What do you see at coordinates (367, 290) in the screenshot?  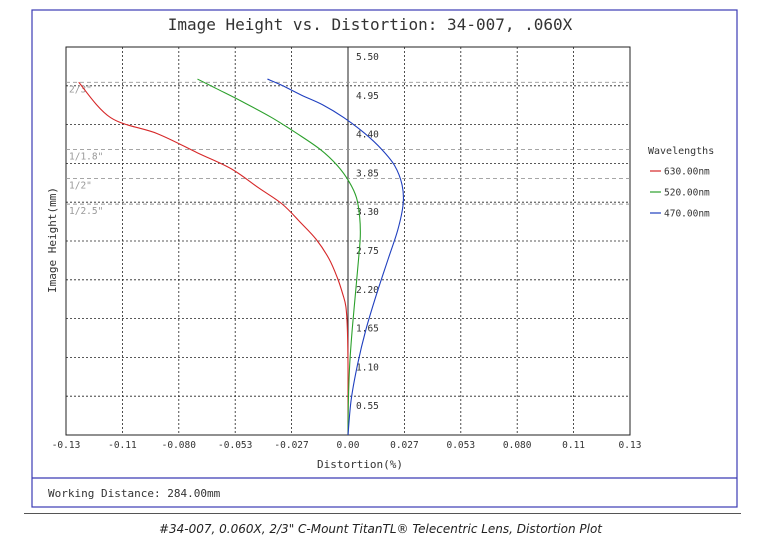 I see `y-tick-label: 2.20` at bounding box center [367, 290].